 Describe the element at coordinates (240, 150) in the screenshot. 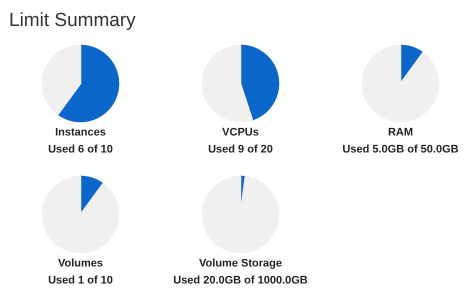

I see `text: Used 9 of 20` at that location.